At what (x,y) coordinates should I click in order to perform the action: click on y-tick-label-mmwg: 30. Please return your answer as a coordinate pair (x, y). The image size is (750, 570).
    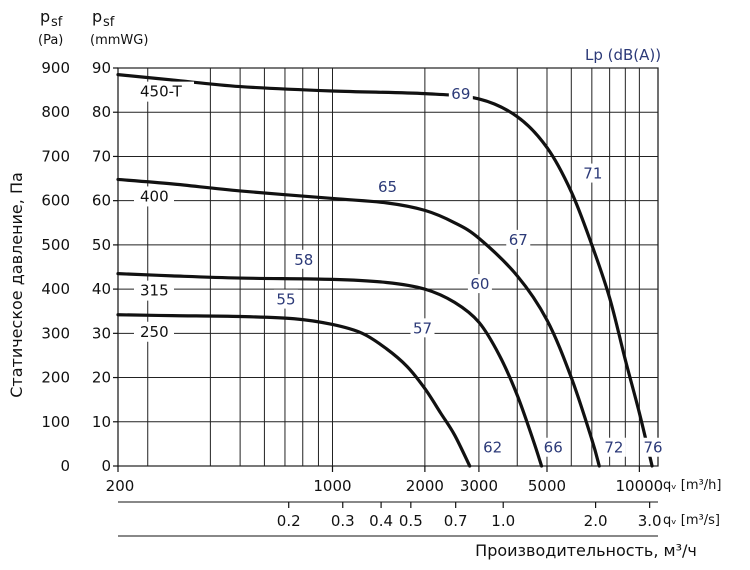
    Looking at the image, I should click on (101, 333).